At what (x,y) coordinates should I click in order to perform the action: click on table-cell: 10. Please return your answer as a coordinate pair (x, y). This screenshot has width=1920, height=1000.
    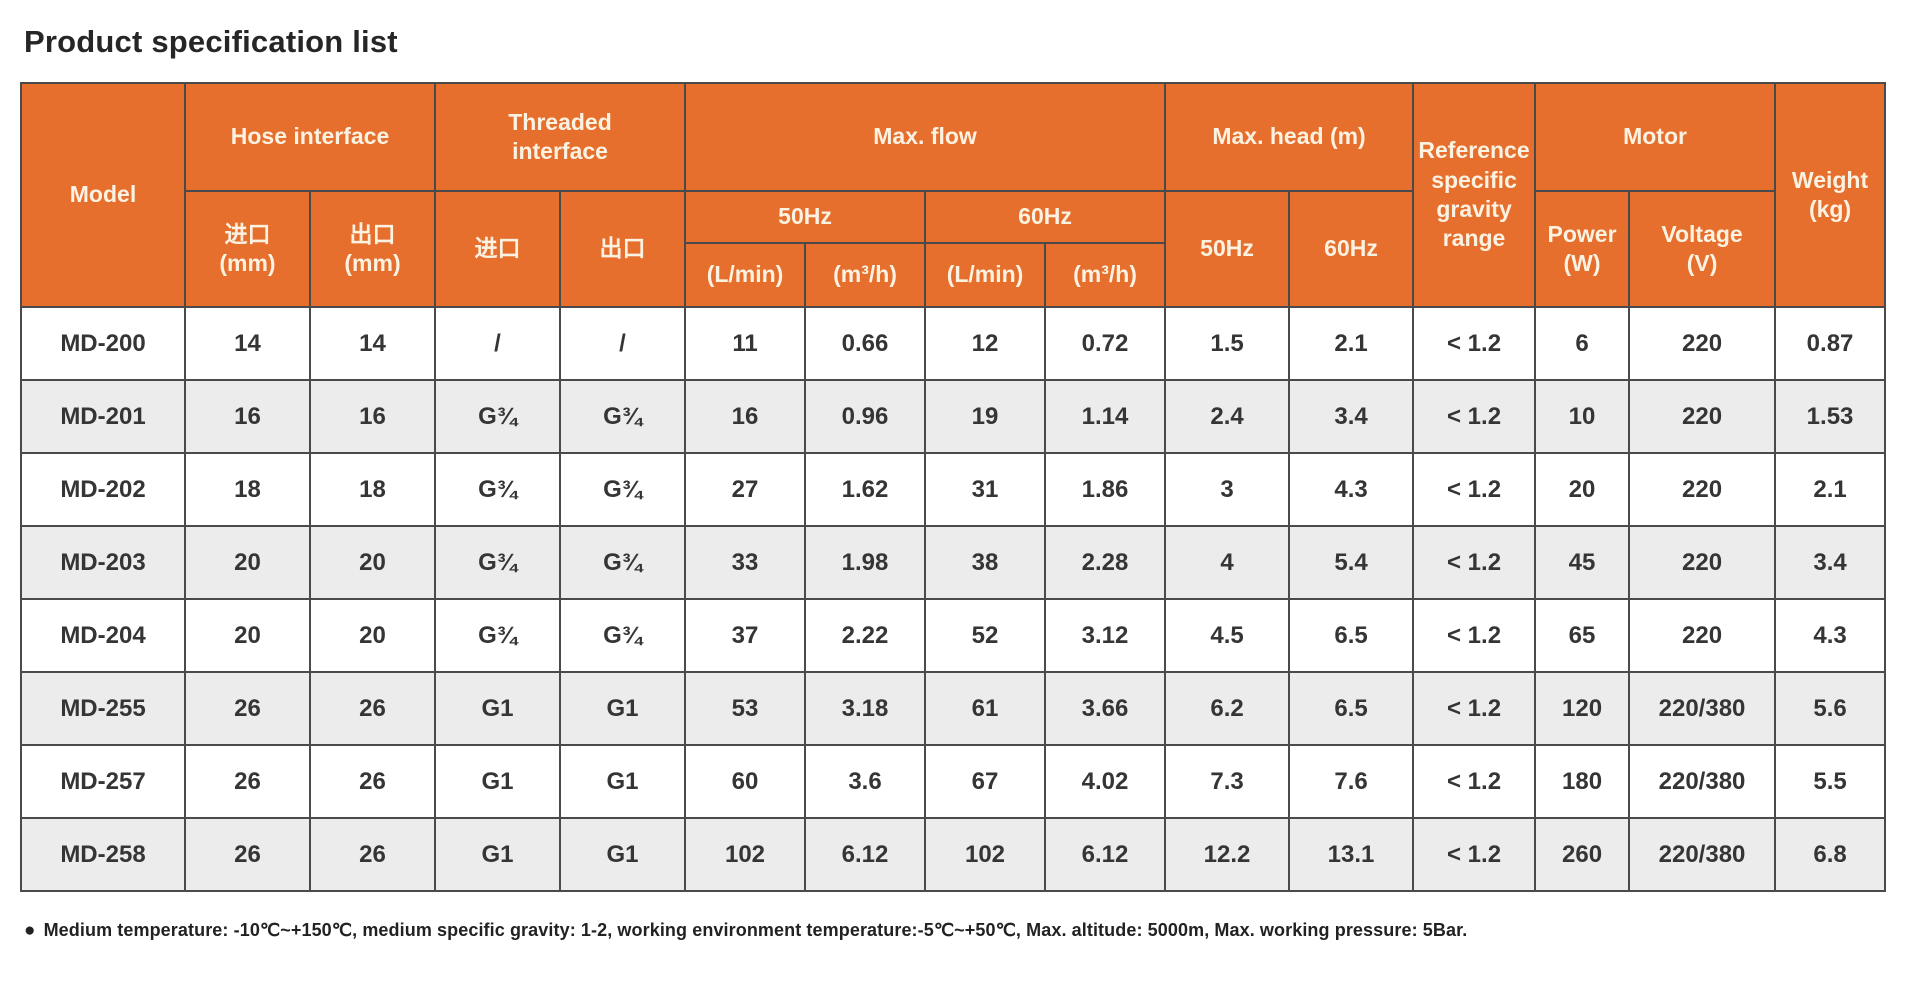
    Looking at the image, I should click on (1582, 416).